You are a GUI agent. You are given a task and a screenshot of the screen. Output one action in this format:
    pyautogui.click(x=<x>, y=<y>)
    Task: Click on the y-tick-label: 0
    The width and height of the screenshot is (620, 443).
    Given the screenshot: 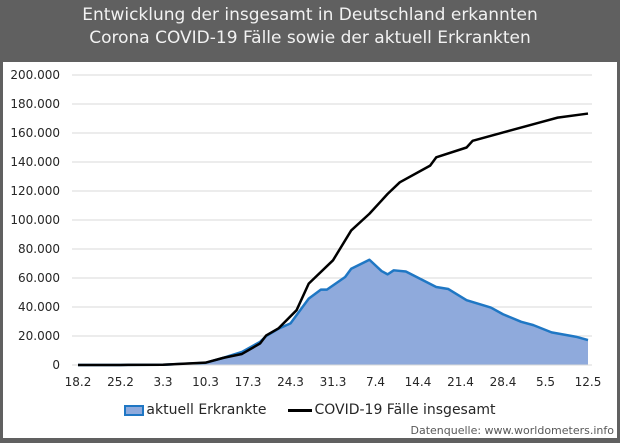 What is the action you would take?
    pyautogui.click(x=56, y=365)
    